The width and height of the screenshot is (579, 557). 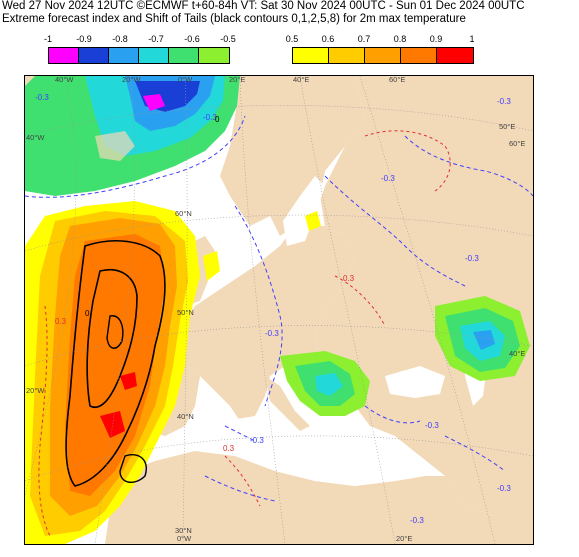 What do you see at coordinates (245, 253) in the screenshot?
I see `sea-north` at bounding box center [245, 253].